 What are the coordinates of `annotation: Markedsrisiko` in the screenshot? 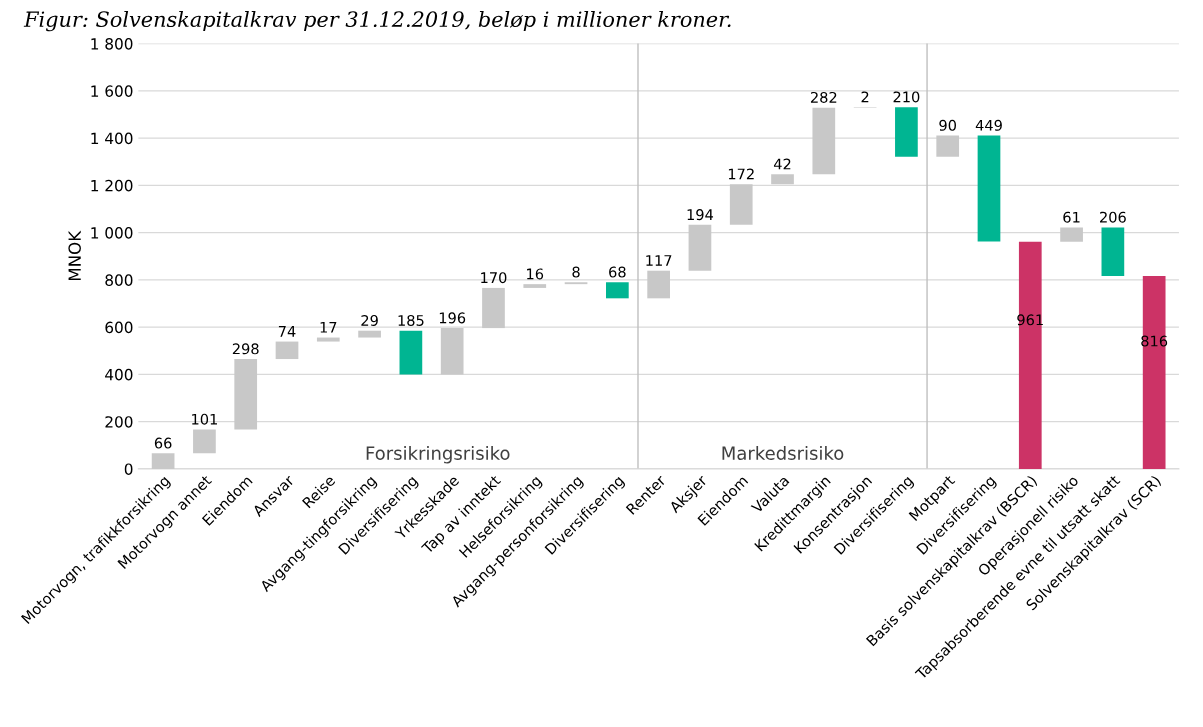 It's located at (783, 453).